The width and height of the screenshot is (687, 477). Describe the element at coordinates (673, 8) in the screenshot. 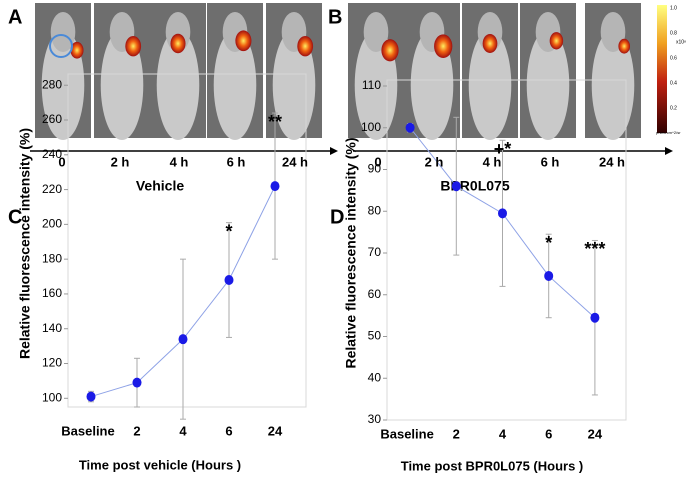

I see `colorbar-tick: 1.0` at that location.